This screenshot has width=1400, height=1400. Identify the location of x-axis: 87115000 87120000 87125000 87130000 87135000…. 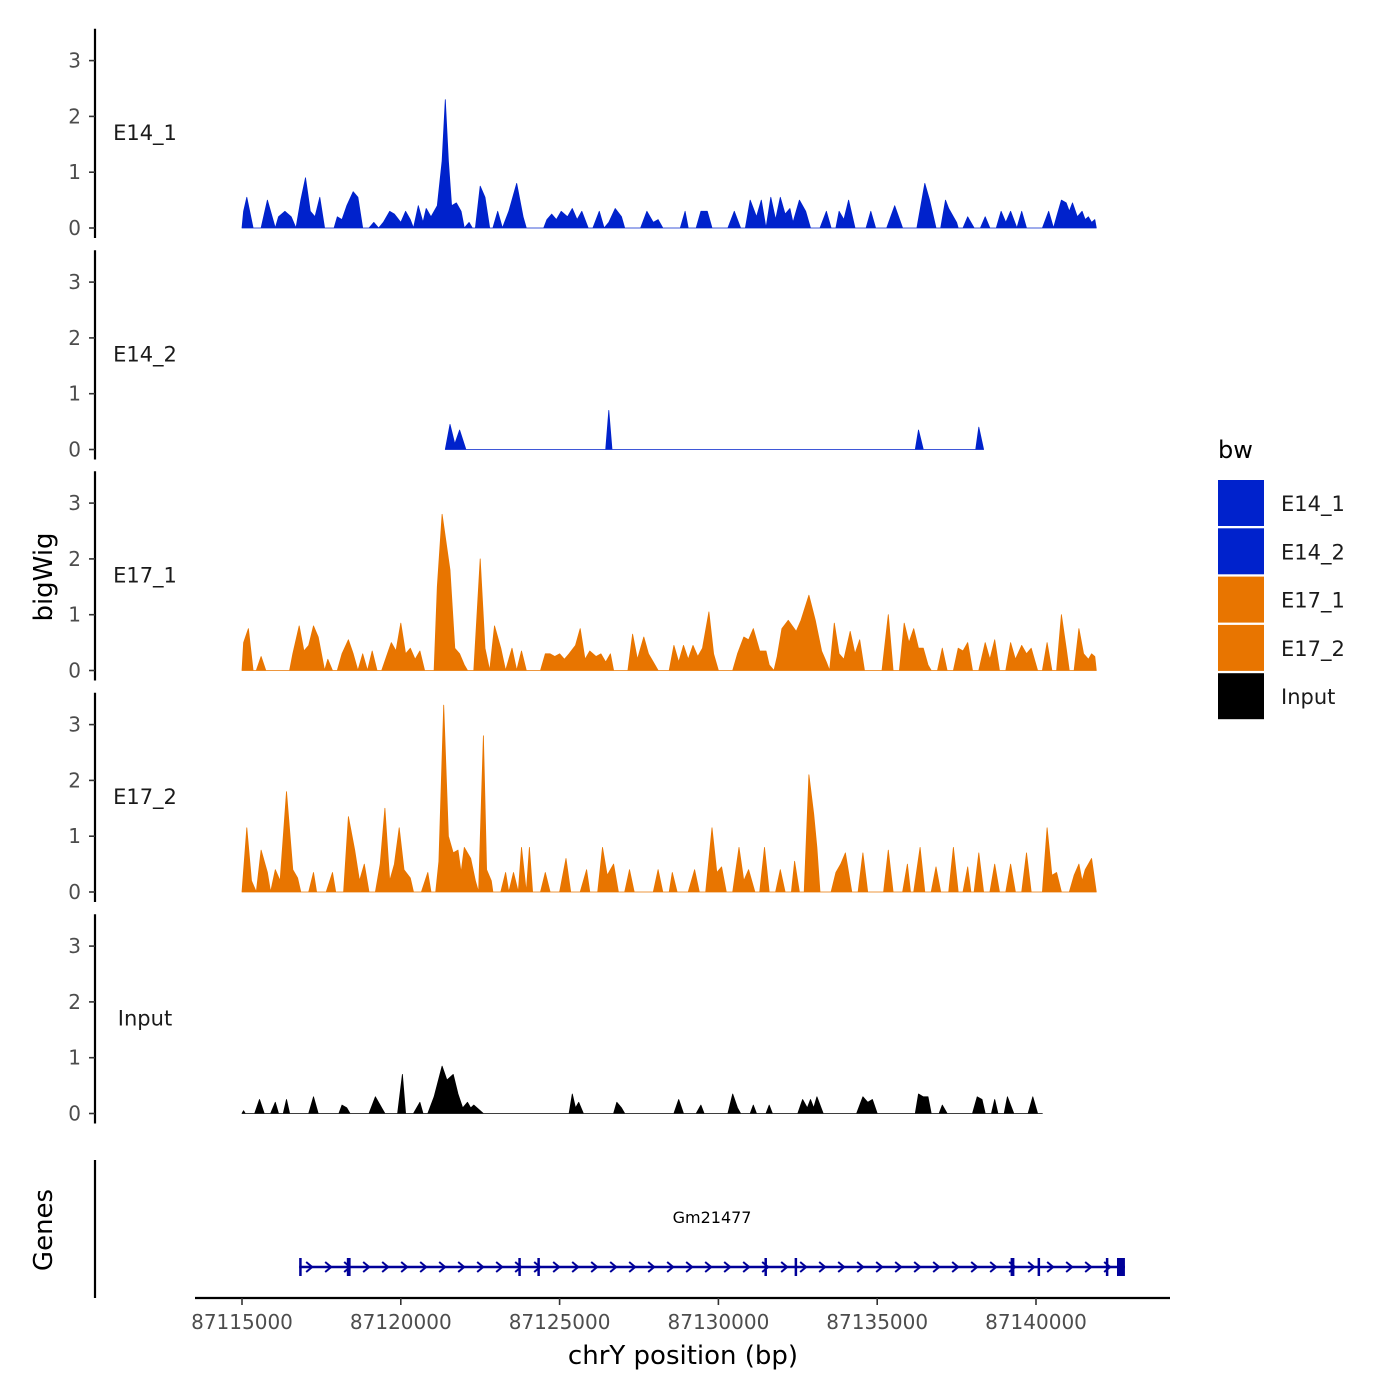
(680, 1315).